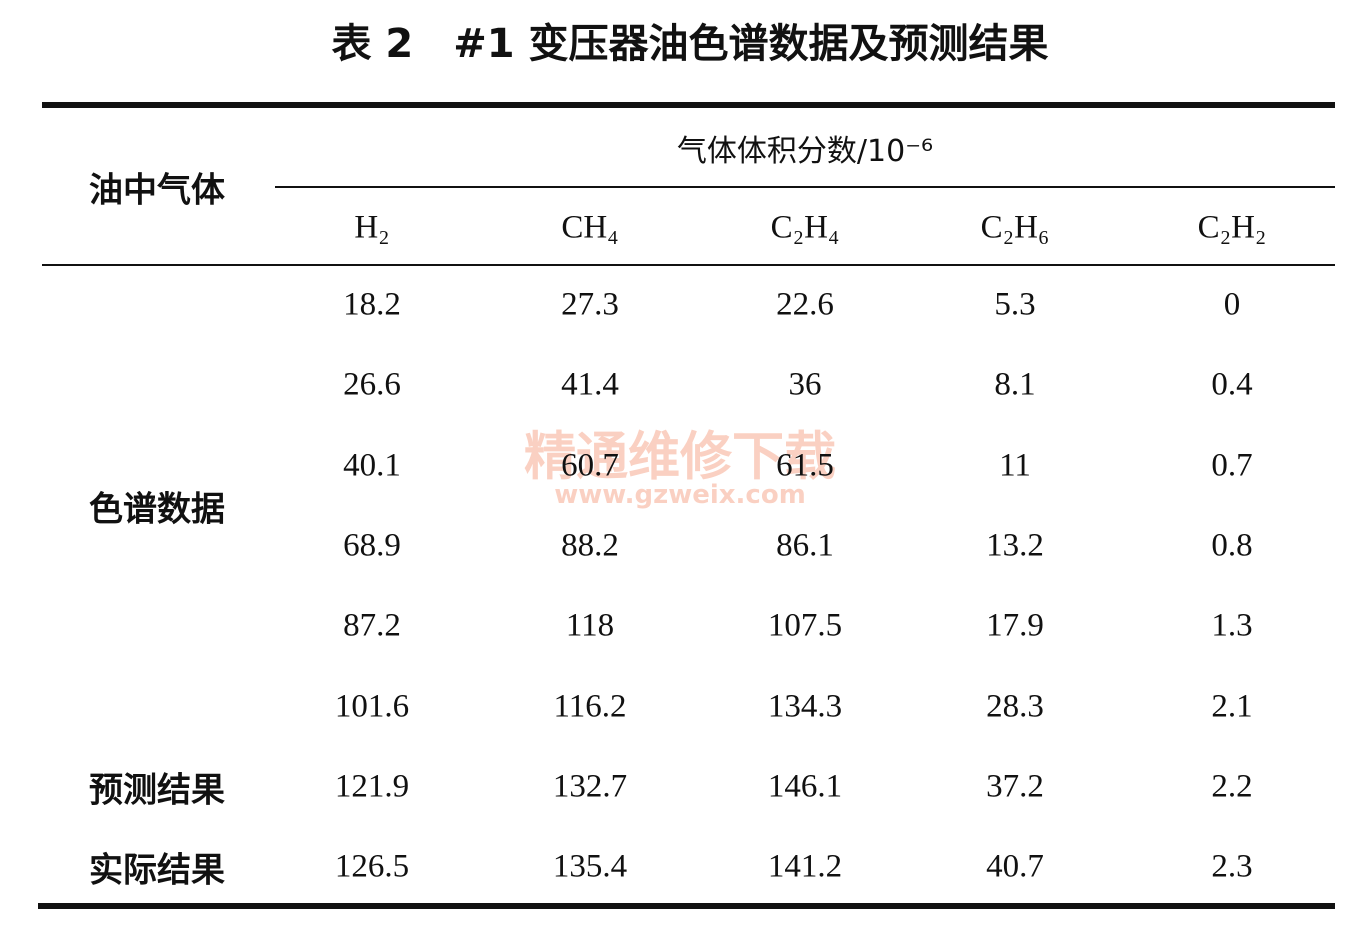  What do you see at coordinates (805, 786) in the screenshot?
I see `cell: 146.1` at bounding box center [805, 786].